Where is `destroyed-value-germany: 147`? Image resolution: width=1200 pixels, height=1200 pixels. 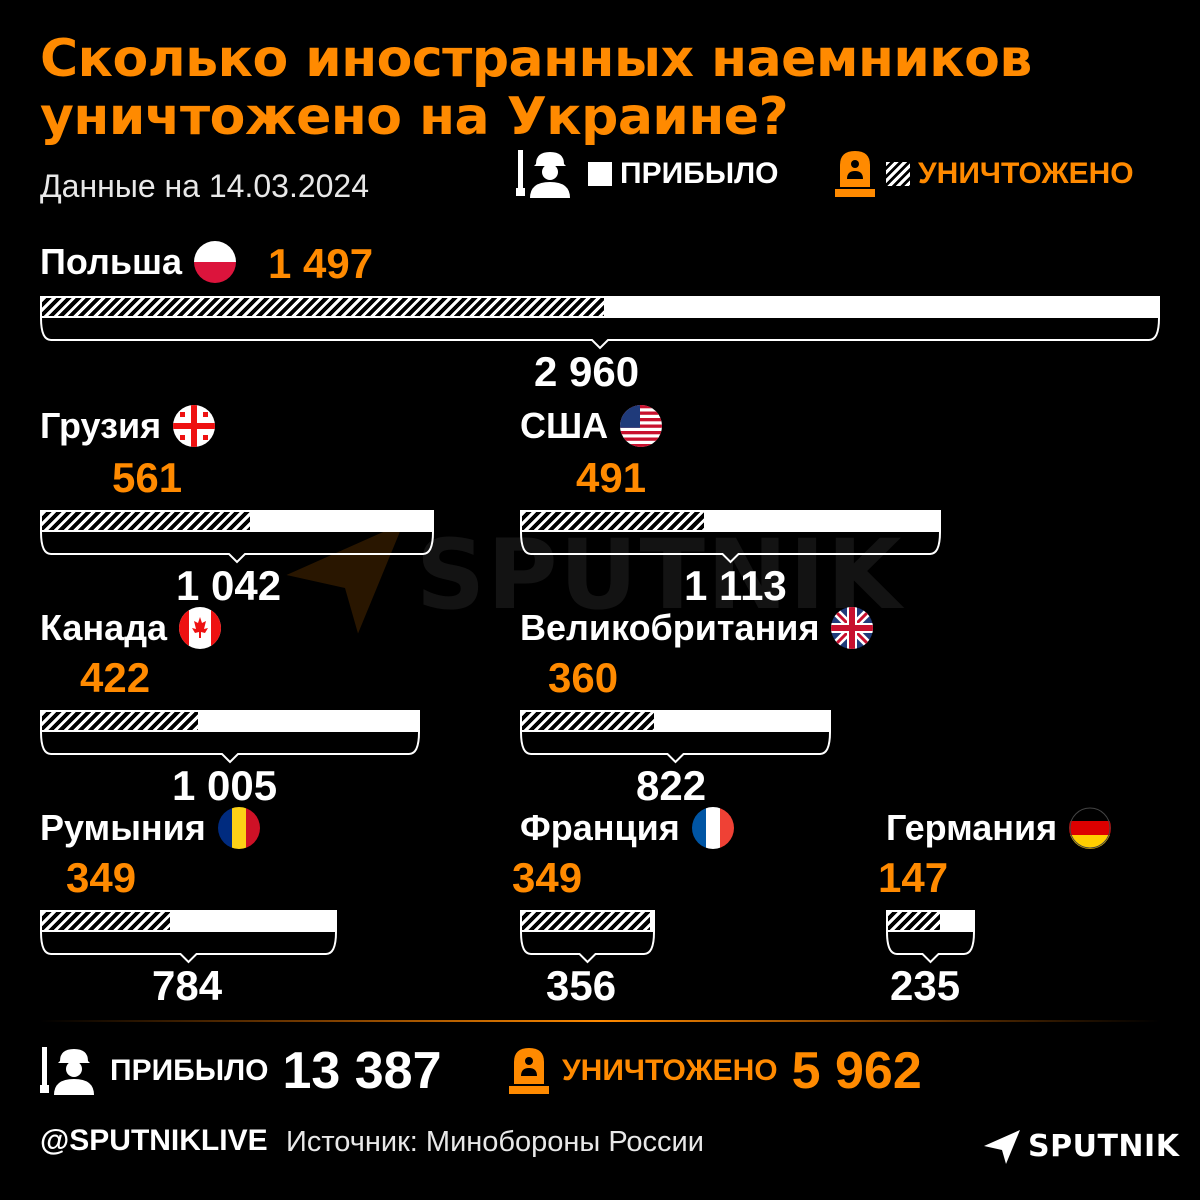
destroyed-value-germany: 147 is located at coordinates (913, 877).